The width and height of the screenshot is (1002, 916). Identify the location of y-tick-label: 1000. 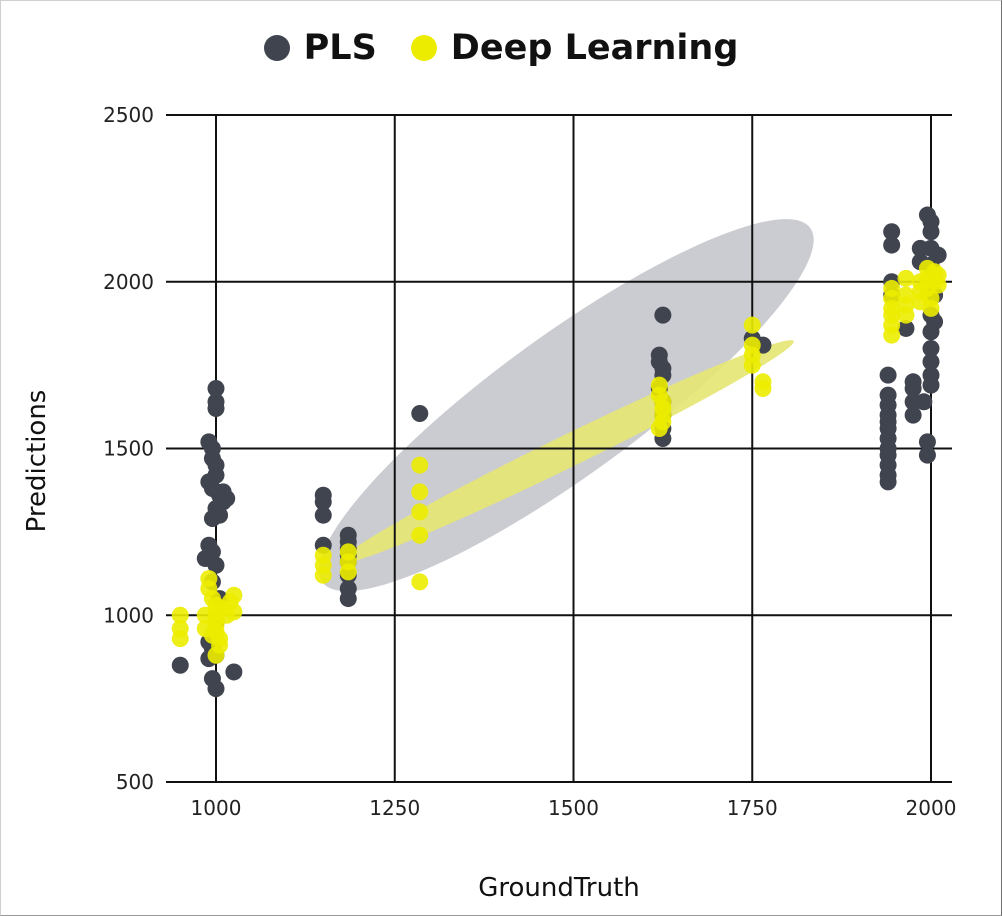
(128, 615).